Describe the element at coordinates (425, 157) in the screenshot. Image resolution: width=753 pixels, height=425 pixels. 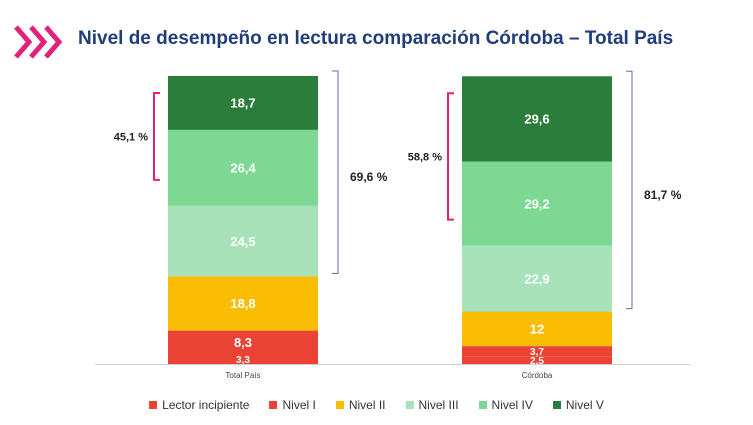
I see `annotation-label: 58,8 %` at that location.